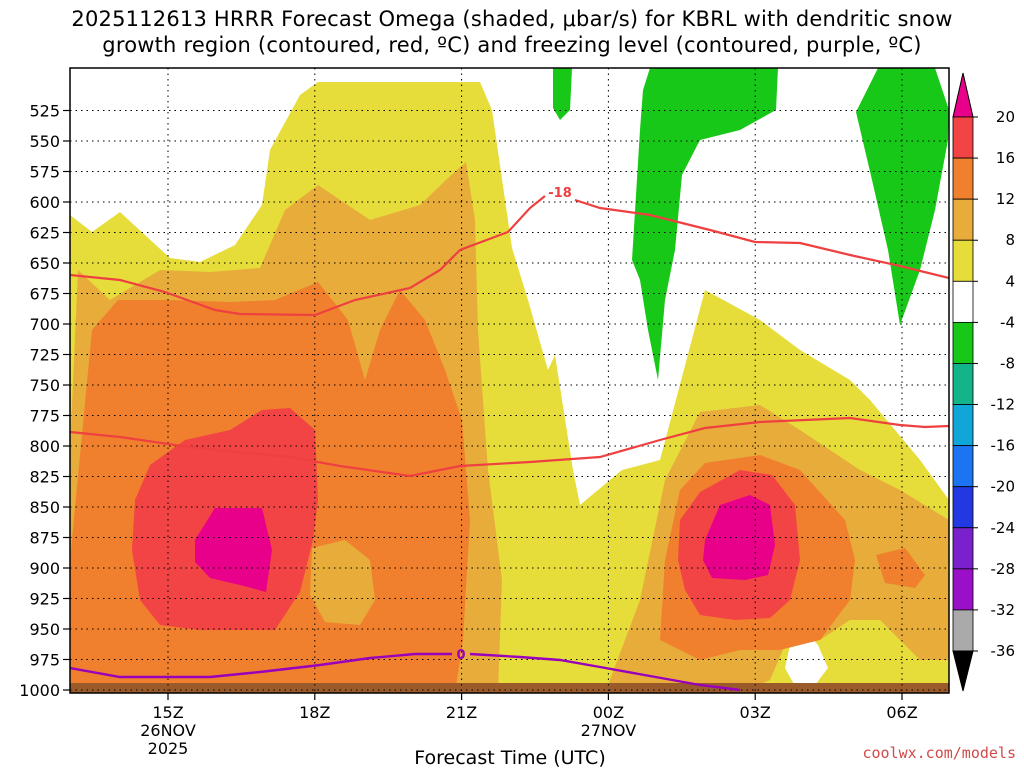  Describe the element at coordinates (461, 712) in the screenshot. I see `x-tick-label-21Z: 21Z` at that location.